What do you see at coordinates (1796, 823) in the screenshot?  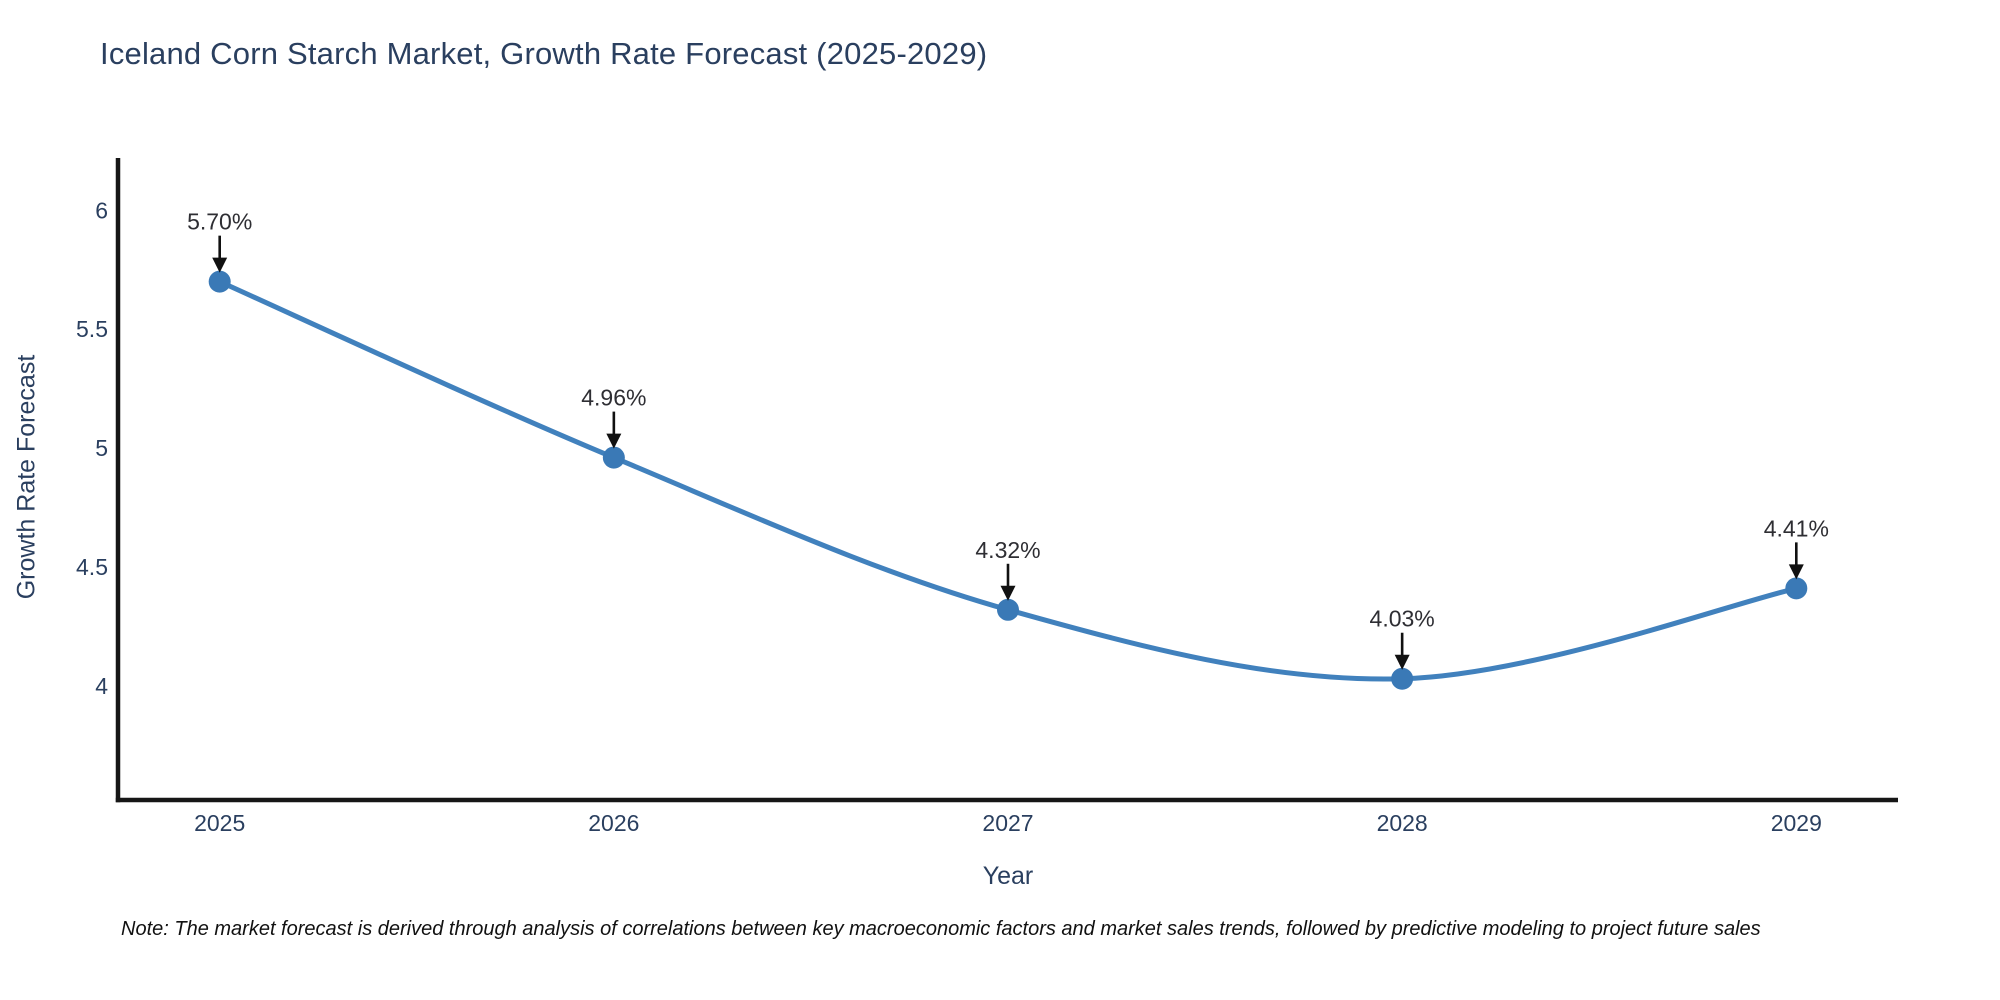 I see `x-tick-label: 2029` at bounding box center [1796, 823].